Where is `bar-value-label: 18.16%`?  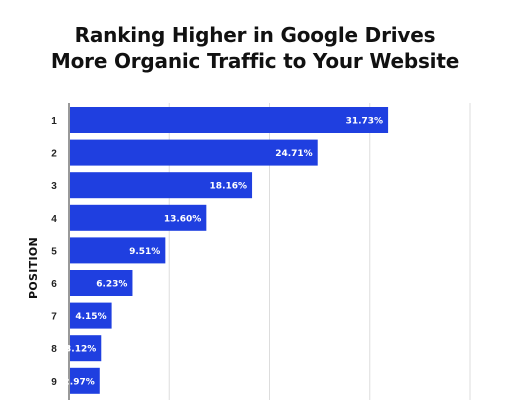
bar-value-label: 18.16% is located at coordinates (229, 187).